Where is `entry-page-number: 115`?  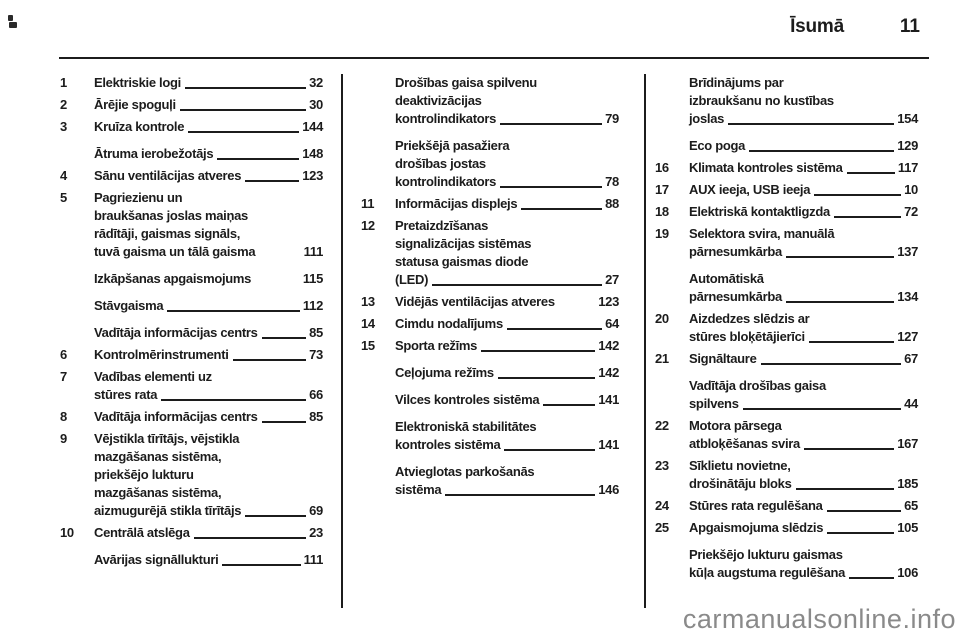
entry-page-number: 115 is located at coordinates (312, 278).